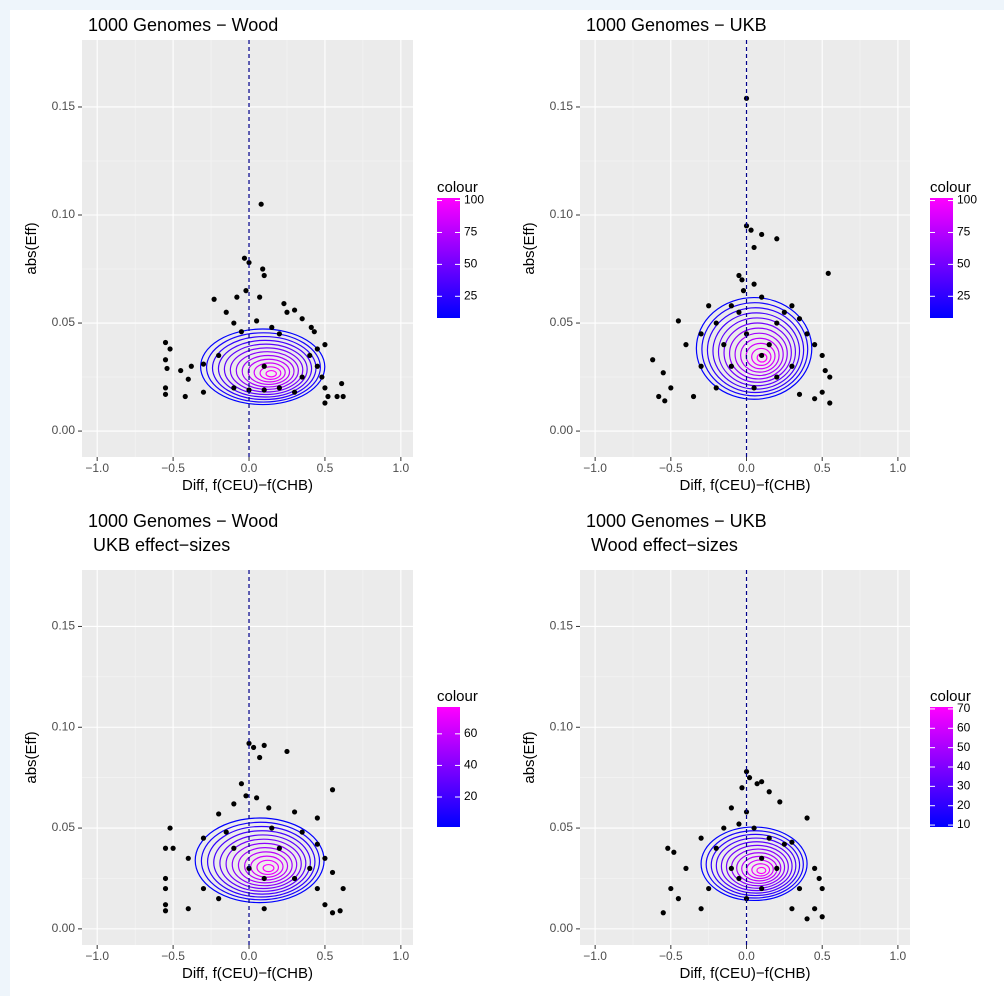 This screenshot has height=996, width=1004. What do you see at coordinates (325, 468) in the screenshot?
I see `x-tick-label: 0.5` at bounding box center [325, 468].